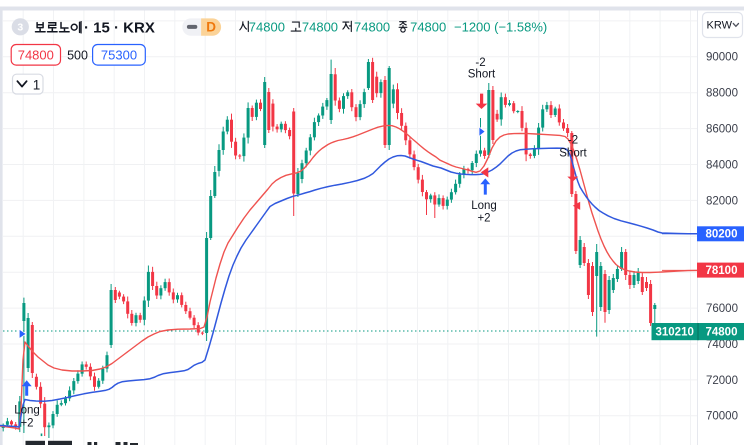 This screenshot has width=744, height=445. I want to click on svg-text: · 15 · KRX, so click(119, 27).